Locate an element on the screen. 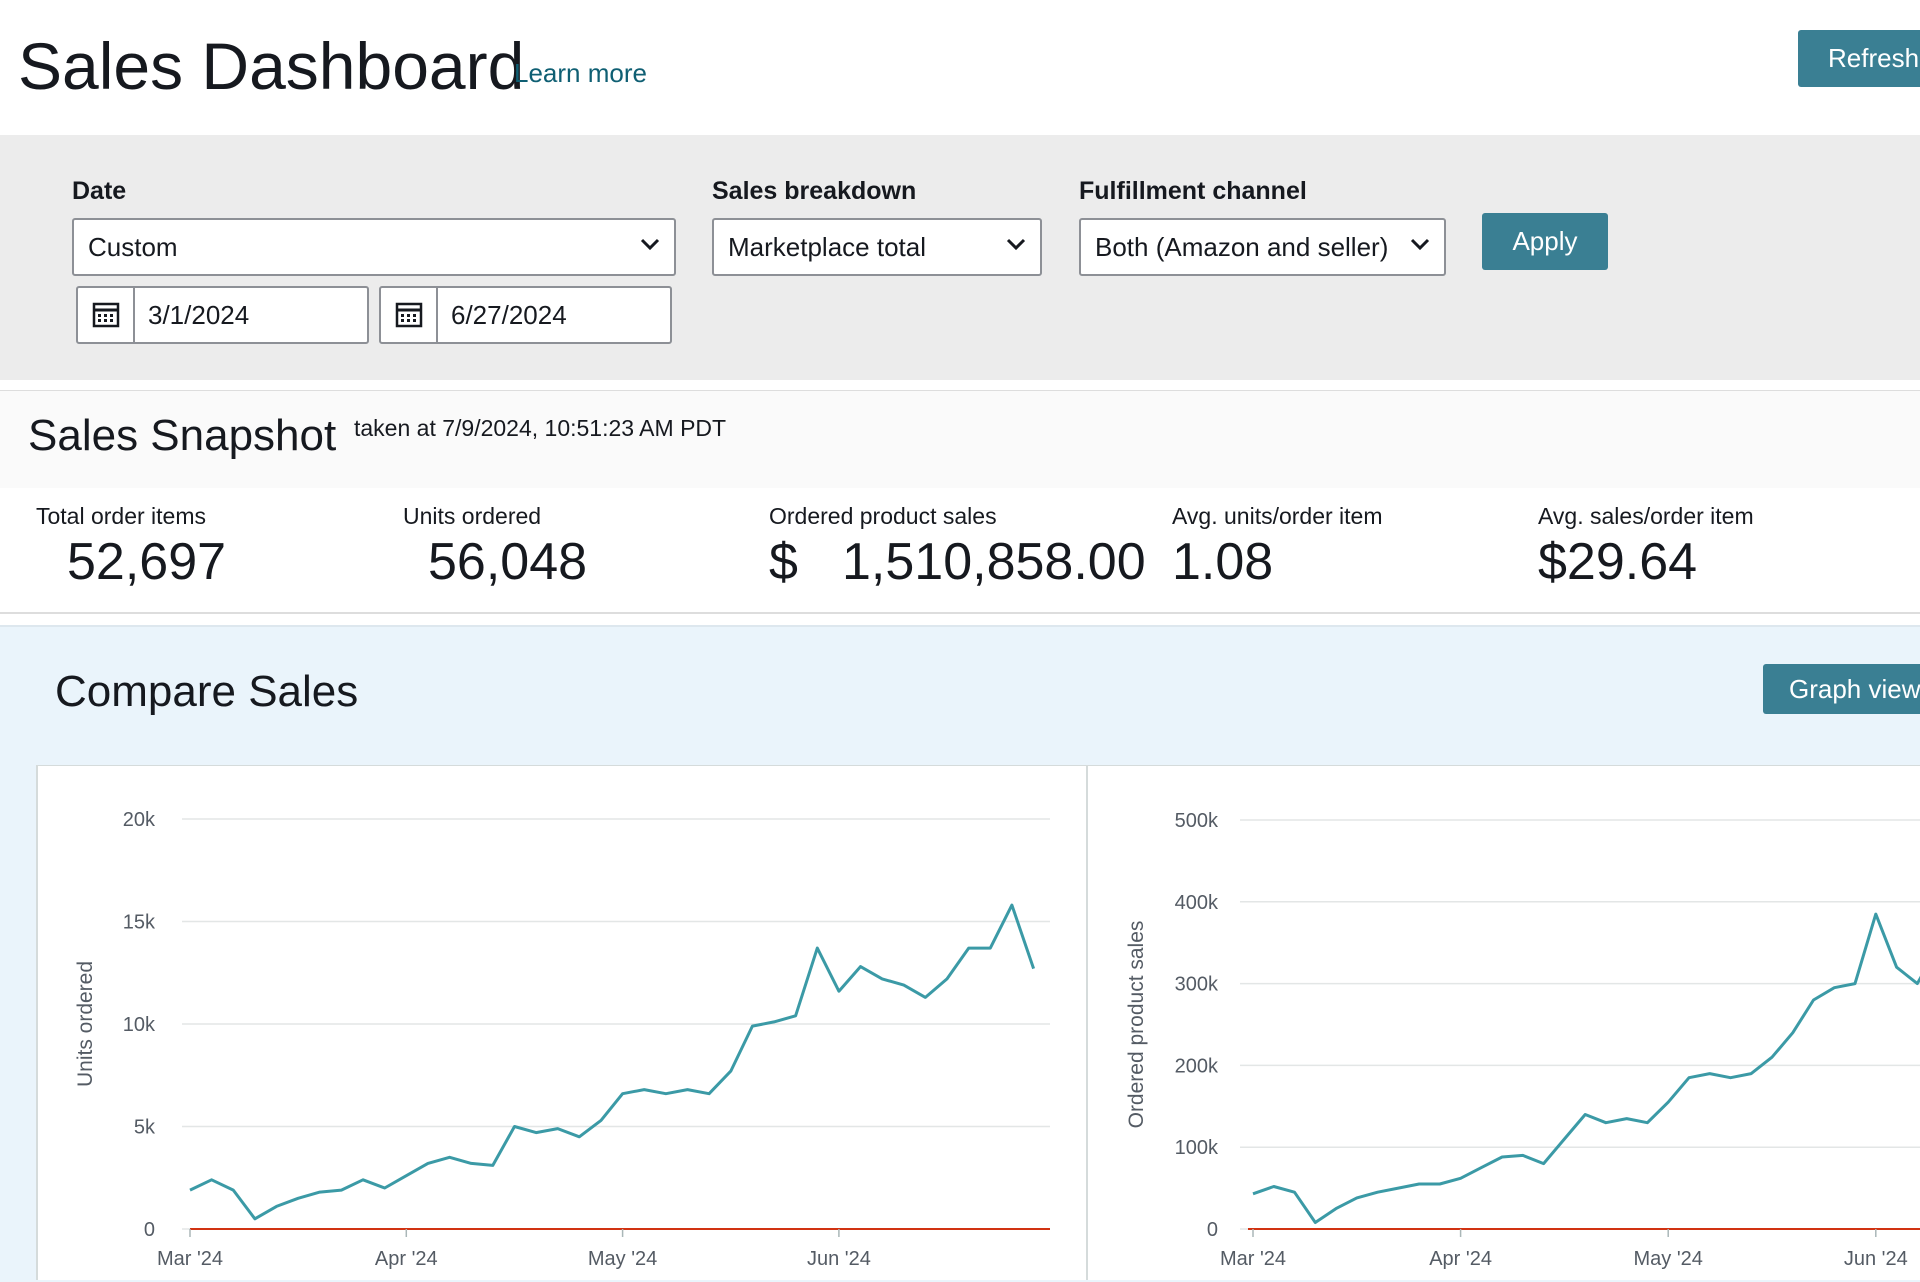  end-date-input: 6/27/2024 is located at coordinates (525, 315).